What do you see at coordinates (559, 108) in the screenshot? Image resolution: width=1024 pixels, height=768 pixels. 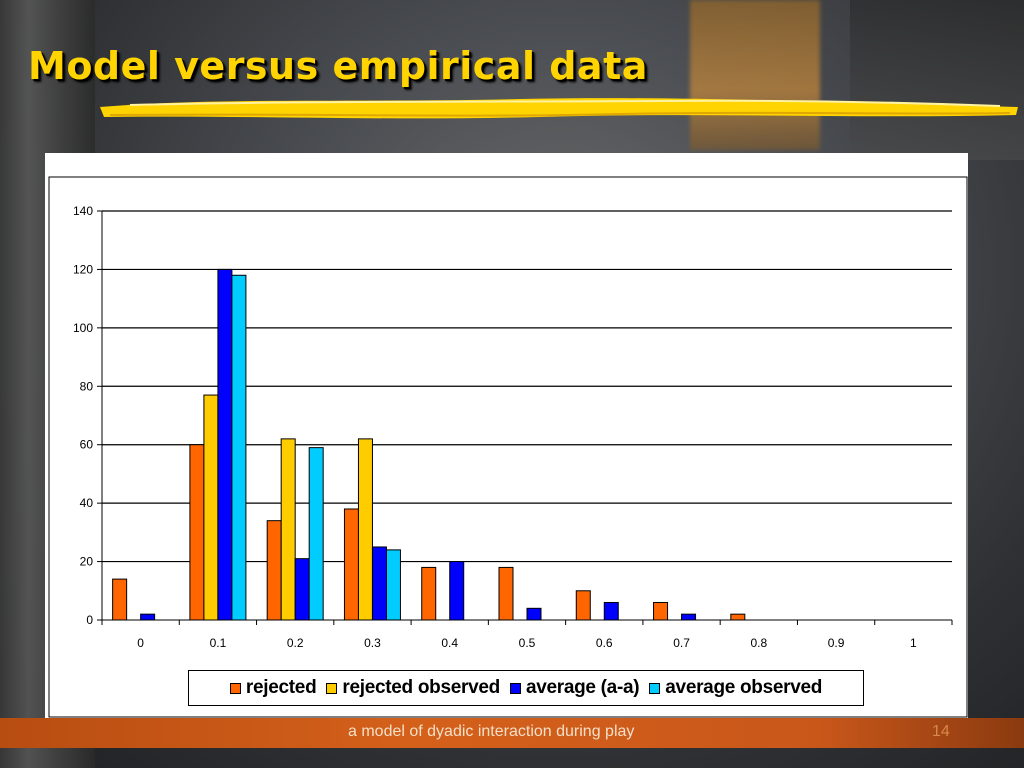 I see `title-underline-brushstroke` at bounding box center [559, 108].